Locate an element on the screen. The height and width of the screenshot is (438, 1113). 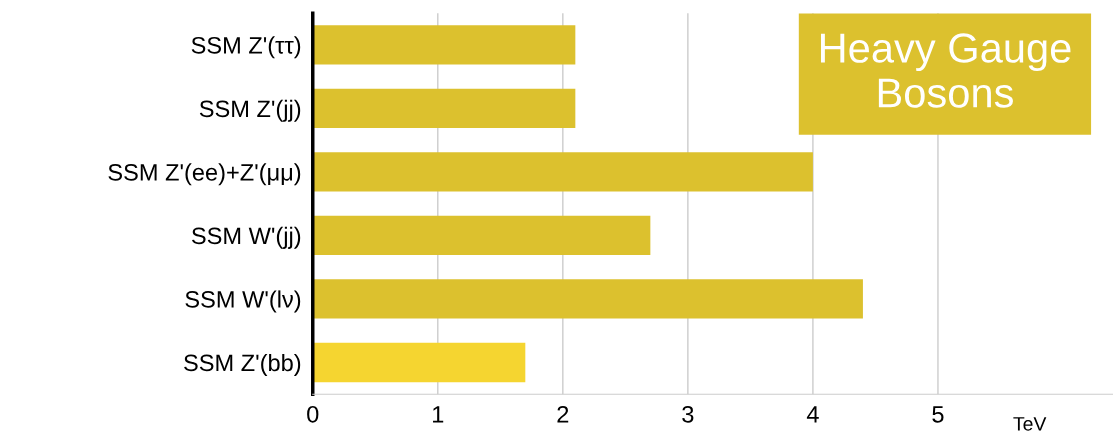
x-tick-label: 2 is located at coordinates (563, 414).